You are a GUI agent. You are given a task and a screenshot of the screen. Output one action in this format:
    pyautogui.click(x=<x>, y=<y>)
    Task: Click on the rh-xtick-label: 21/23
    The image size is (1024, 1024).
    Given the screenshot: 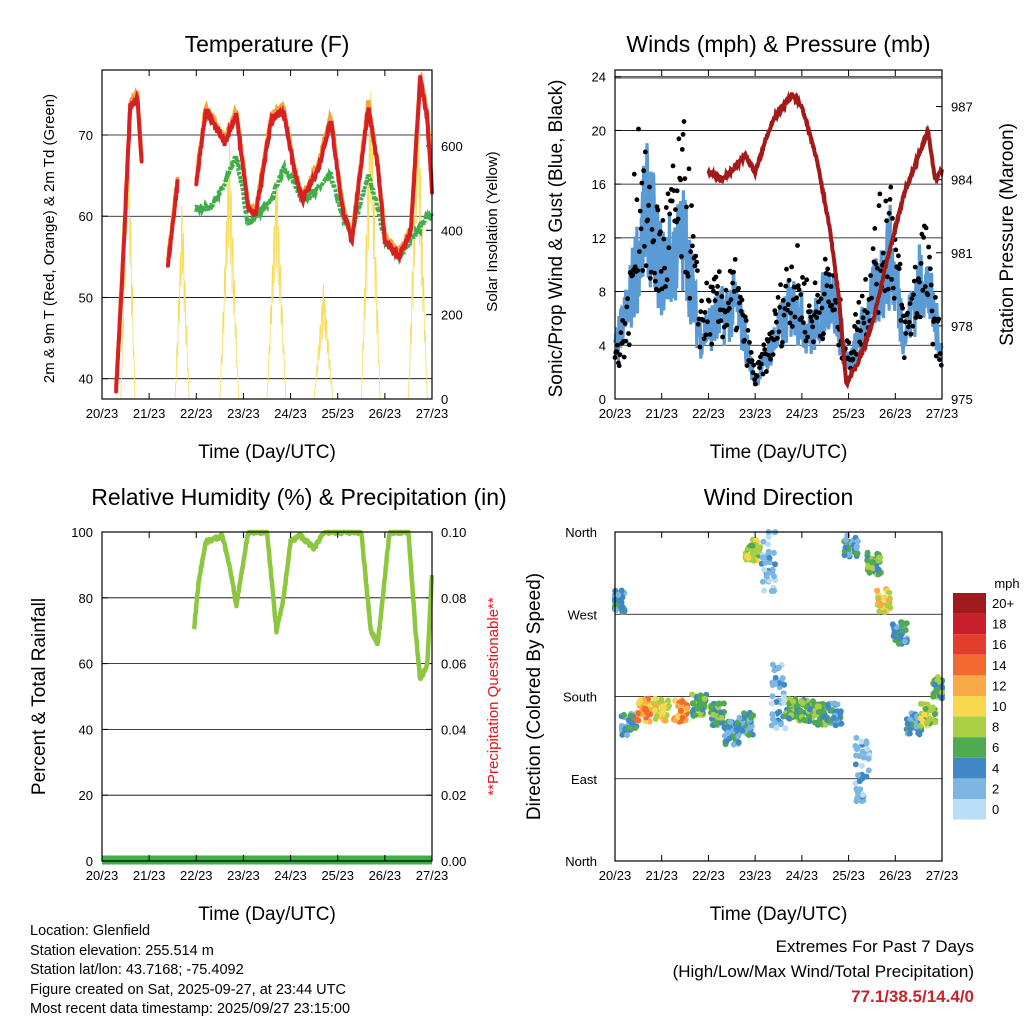 What is the action you would take?
    pyautogui.click(x=149, y=875)
    